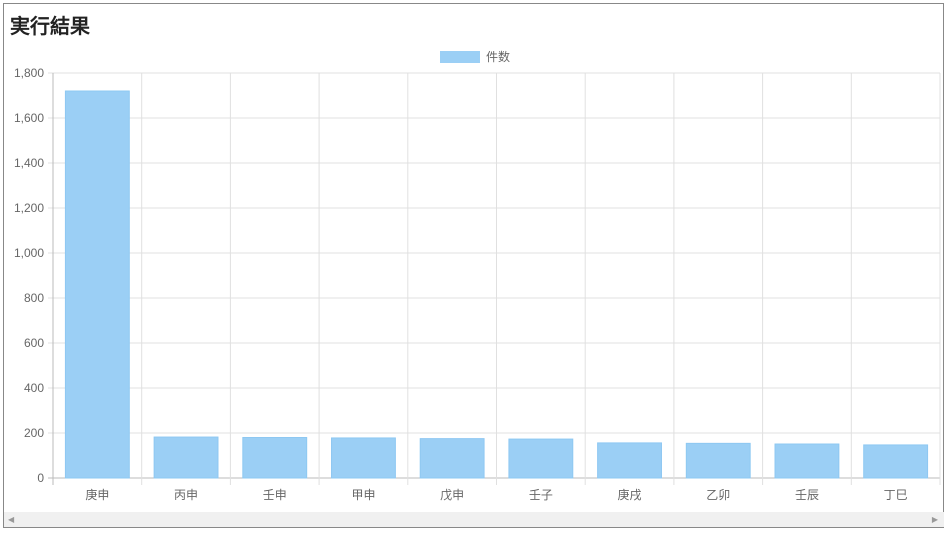 This screenshot has width=950, height=533. I want to click on y-tick-label: 600, so click(34, 343).